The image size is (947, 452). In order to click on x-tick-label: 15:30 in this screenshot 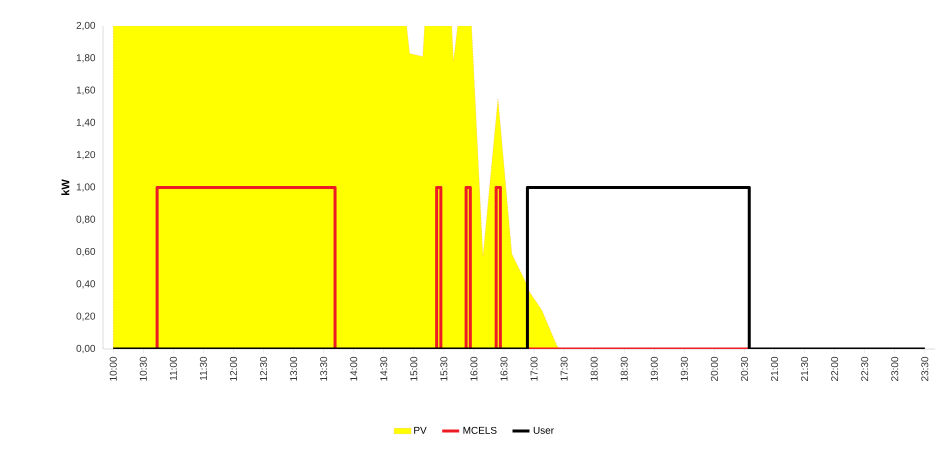, I will do `click(444, 368)`.